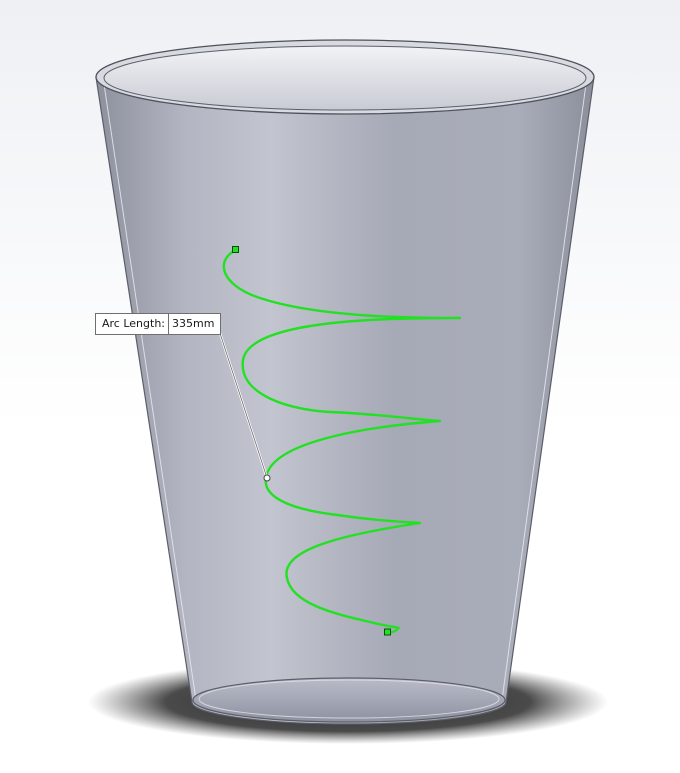 Image resolution: width=680 pixels, height=773 pixels. I want to click on helix-end-point, so click(387, 632).